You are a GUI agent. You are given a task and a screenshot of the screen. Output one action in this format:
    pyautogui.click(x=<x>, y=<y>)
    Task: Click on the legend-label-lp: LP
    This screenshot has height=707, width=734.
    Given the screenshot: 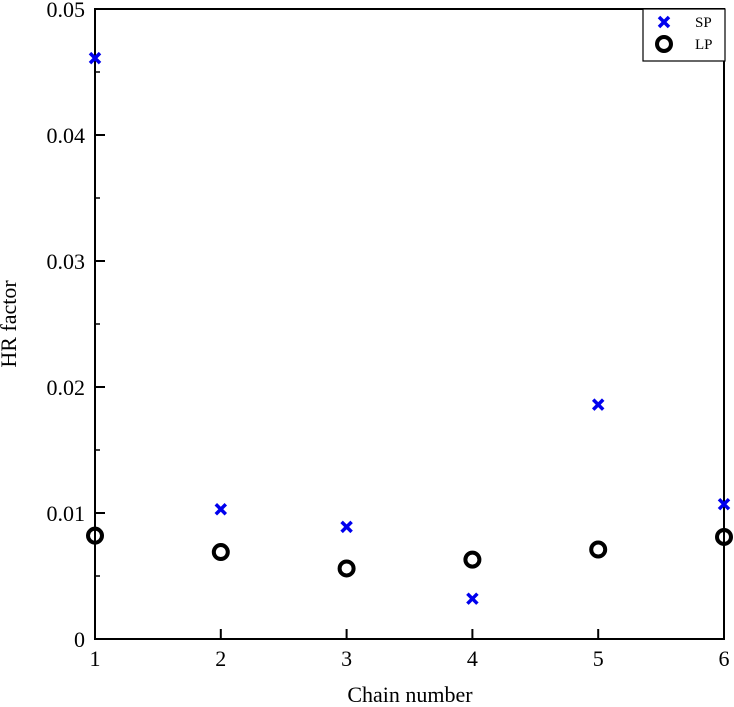 What is the action you would take?
    pyautogui.click(x=704, y=45)
    